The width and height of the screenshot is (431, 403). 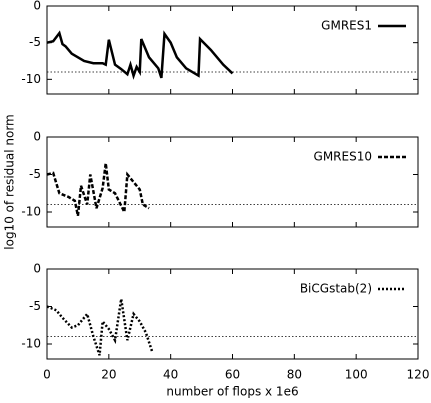 What do you see at coordinates (294, 375) in the screenshot?
I see `x-tick-label: 80` at bounding box center [294, 375].